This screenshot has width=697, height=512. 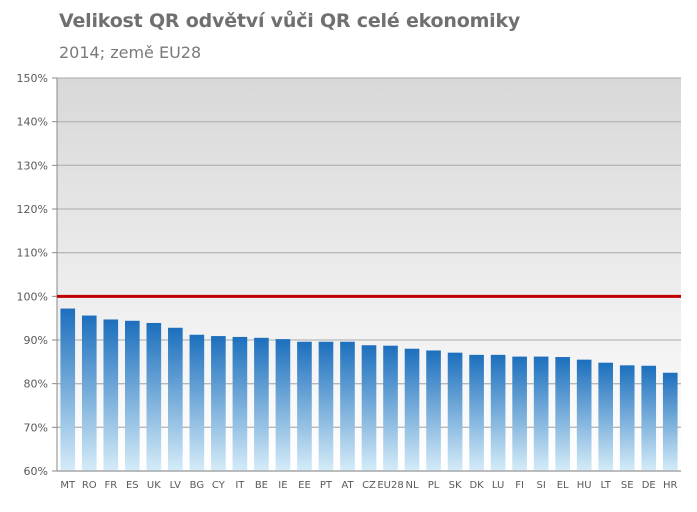 What do you see at coordinates (32, 165) in the screenshot?
I see `y-tick-label: 130%` at bounding box center [32, 165].